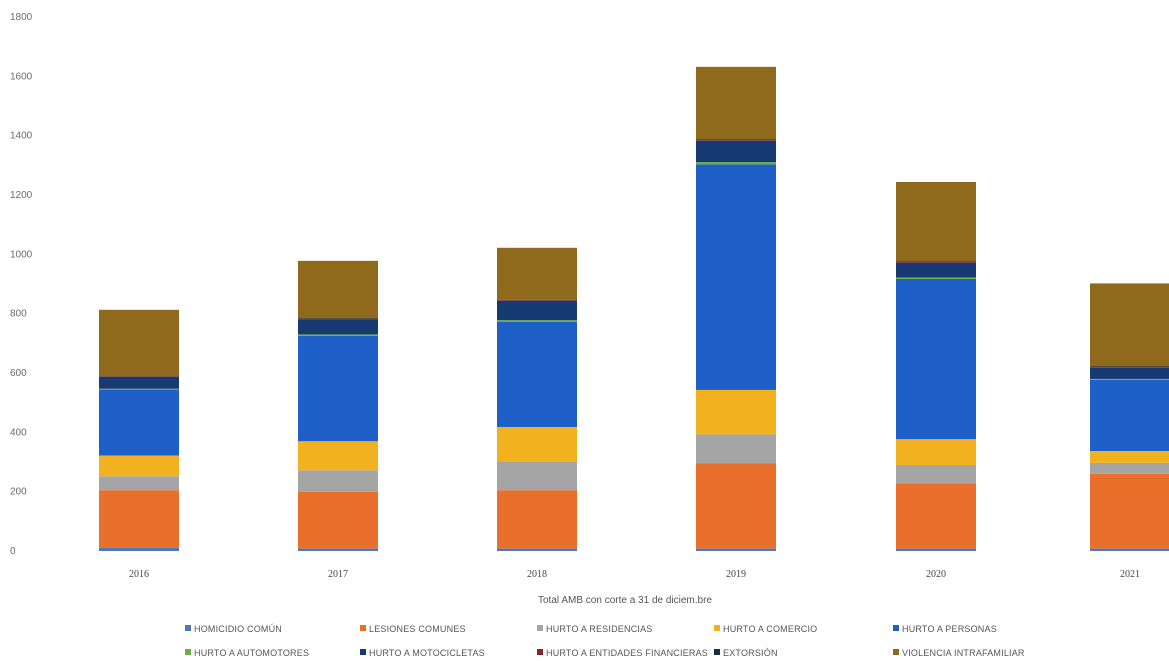 Image resolution: width=1169 pixels, height=661 pixels. I want to click on legend-label: VIOLENCIA INTRAFAMILIAR, so click(963, 653).